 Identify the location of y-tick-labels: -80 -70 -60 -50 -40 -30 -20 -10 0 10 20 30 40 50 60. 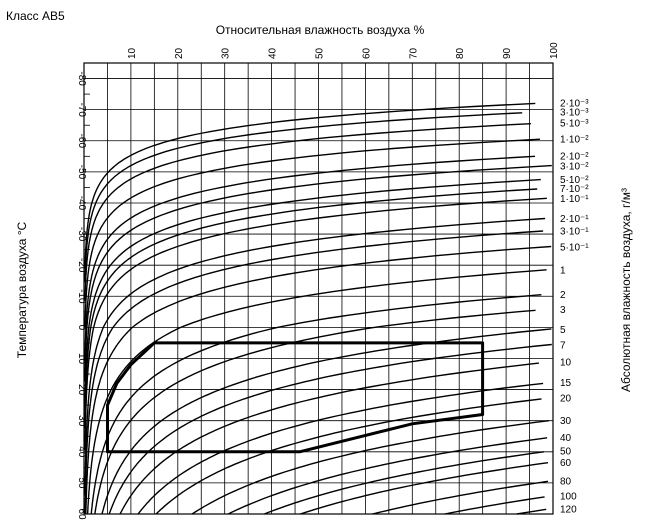
(81, 295).